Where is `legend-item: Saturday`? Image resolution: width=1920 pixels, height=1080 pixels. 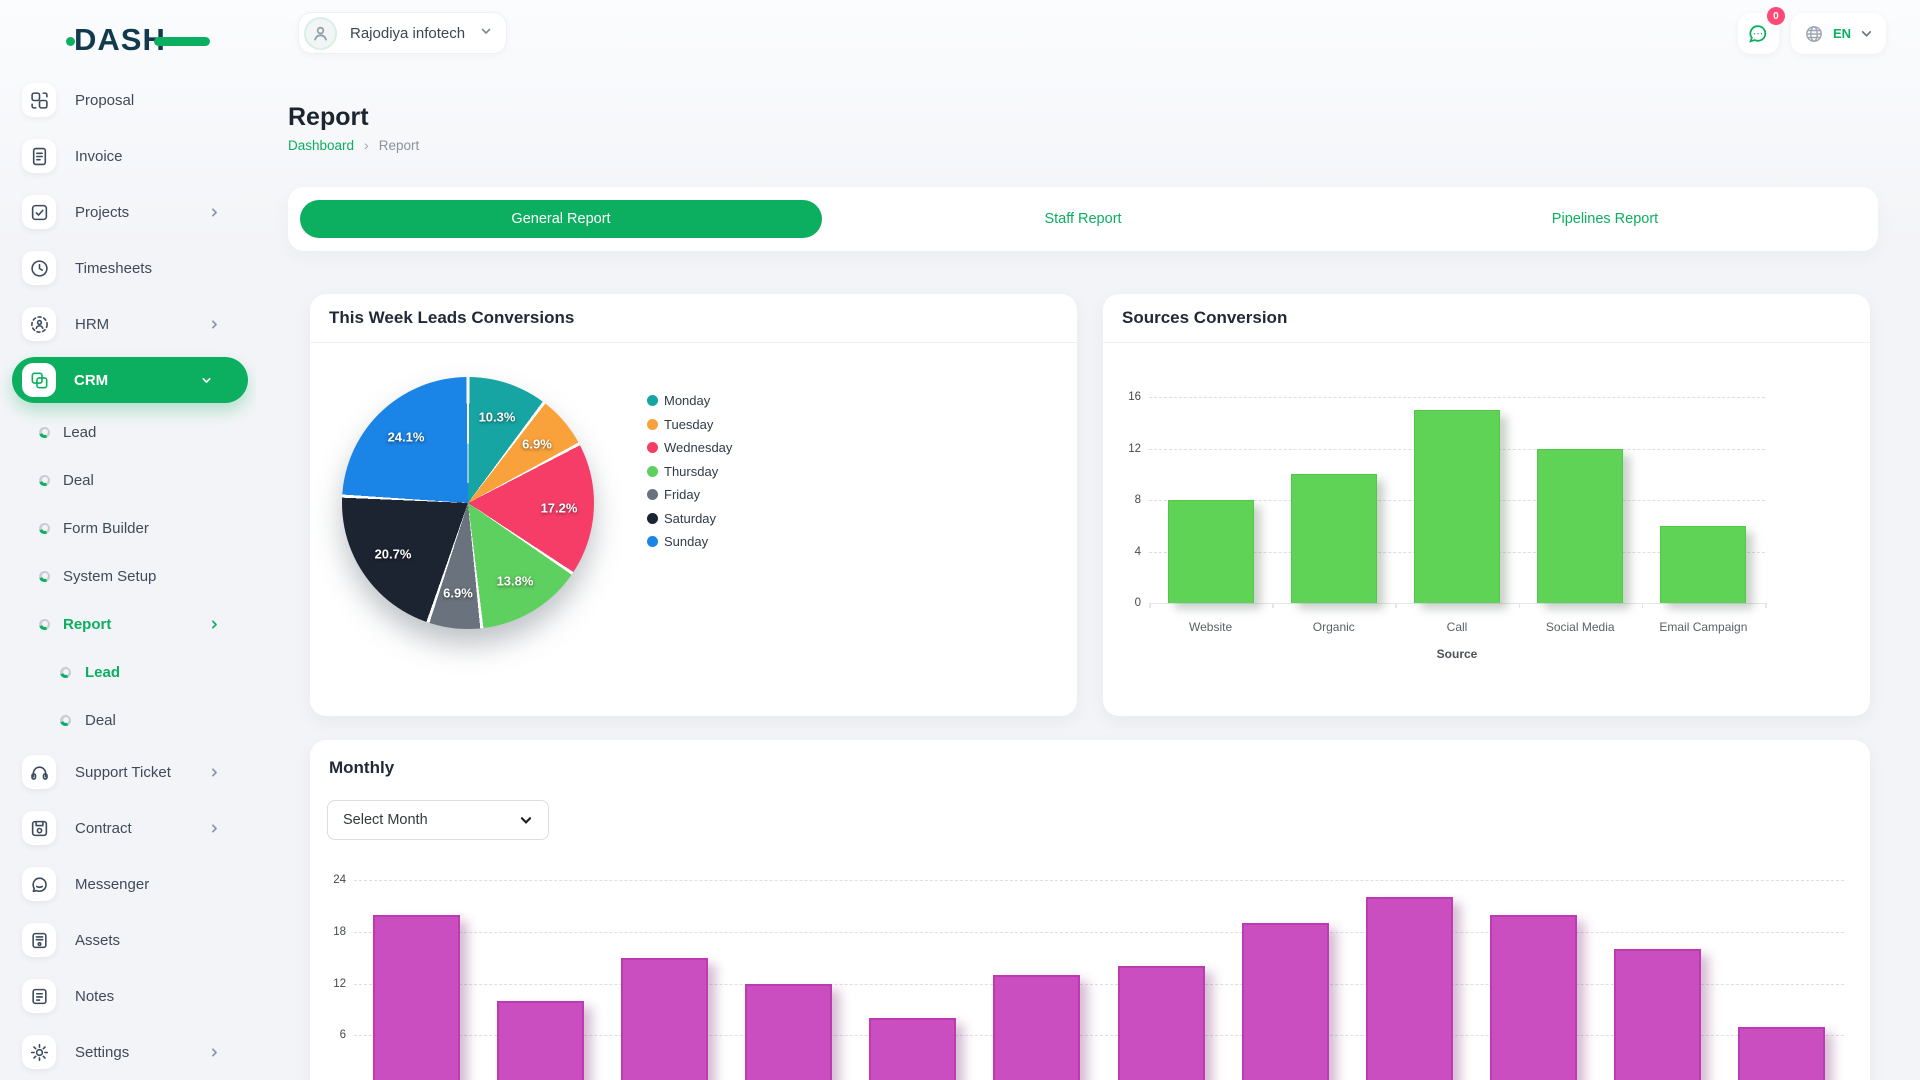 legend-item: Saturday is located at coordinates (689, 518).